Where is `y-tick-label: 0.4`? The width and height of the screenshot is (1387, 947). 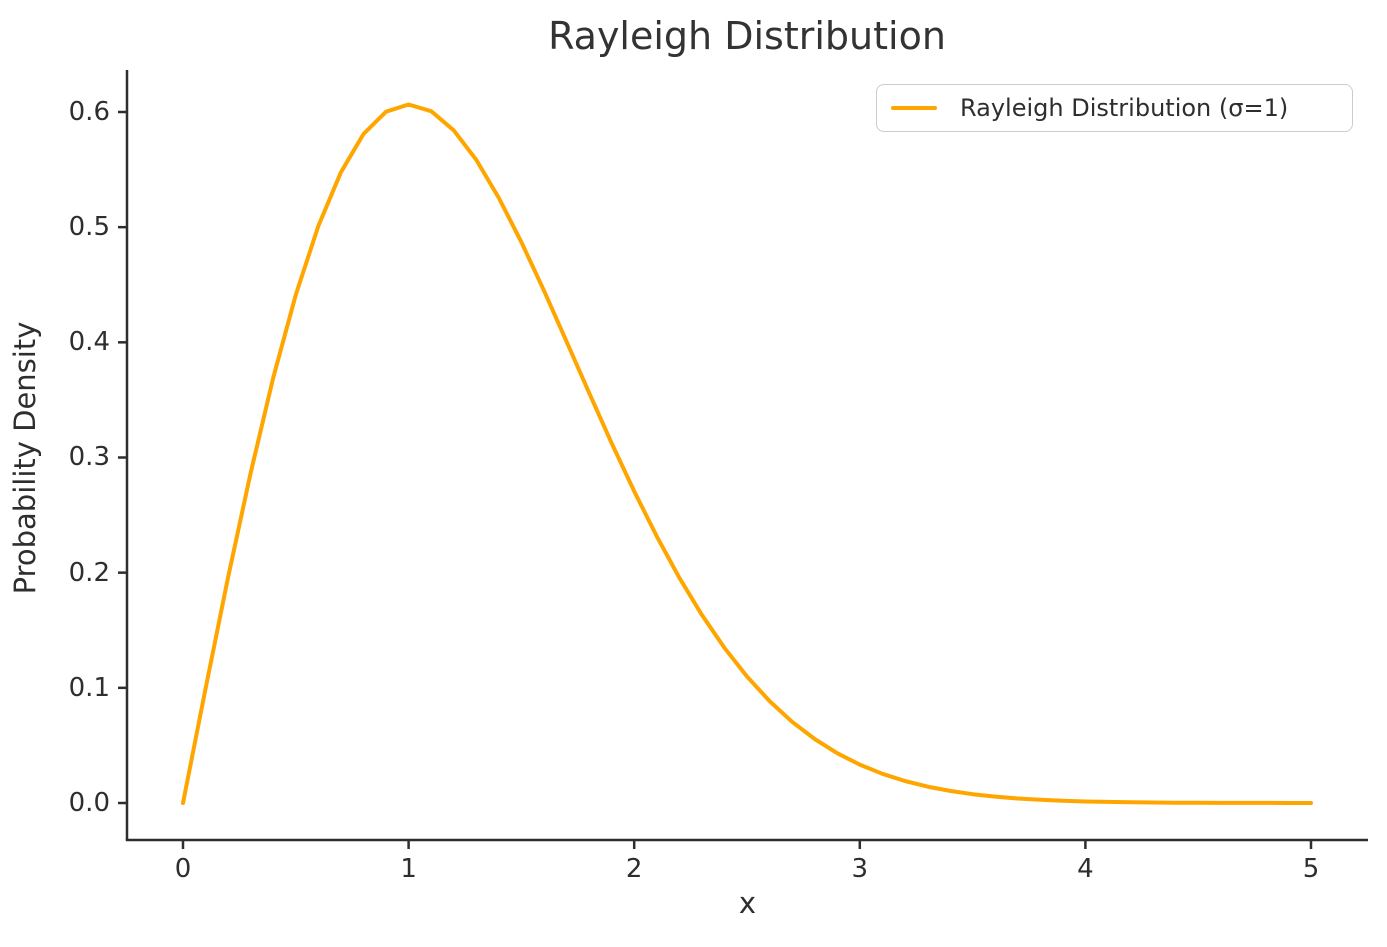 y-tick-label: 0.4 is located at coordinates (89, 342).